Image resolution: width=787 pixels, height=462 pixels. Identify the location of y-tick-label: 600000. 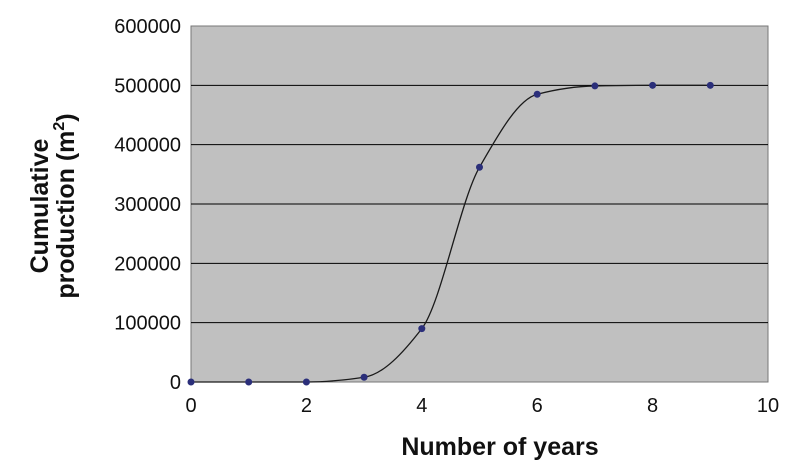
(147, 27).